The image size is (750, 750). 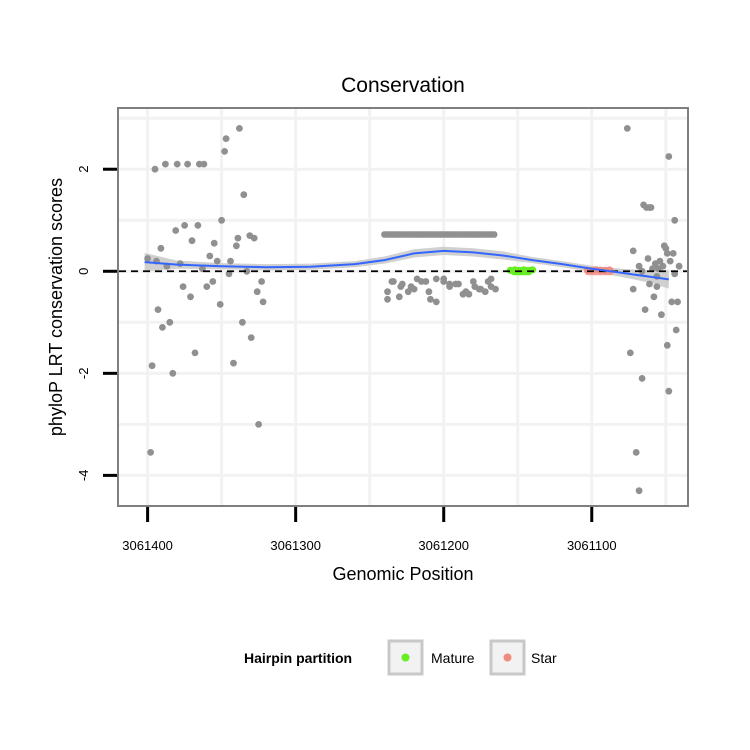 I want to click on smooth-line, so click(x=406, y=265).